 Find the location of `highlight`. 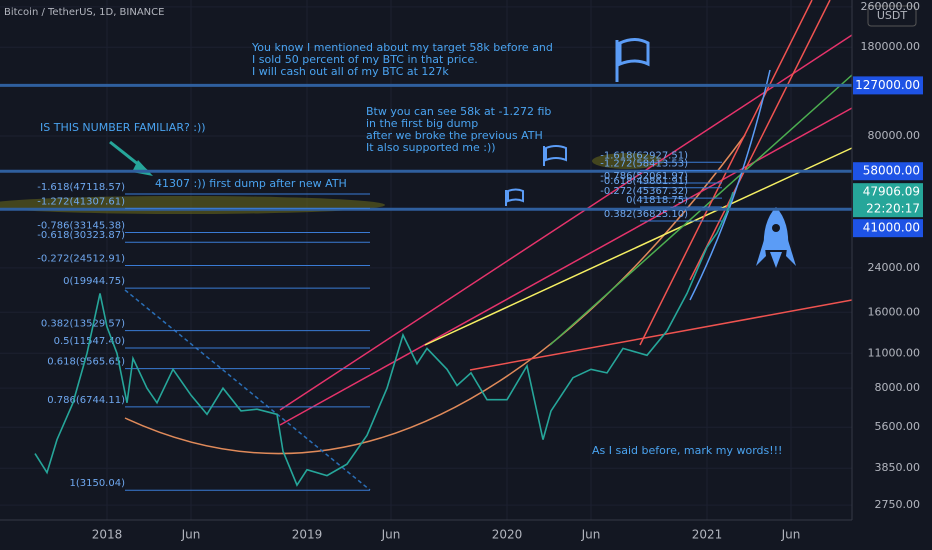

highlight is located at coordinates (628, 161).